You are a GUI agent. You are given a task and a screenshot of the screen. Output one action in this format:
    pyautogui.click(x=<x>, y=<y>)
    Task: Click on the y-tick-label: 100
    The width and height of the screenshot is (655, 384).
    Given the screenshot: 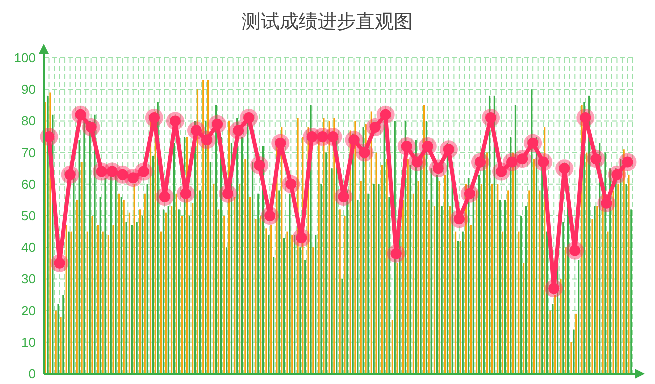 What is the action you would take?
    pyautogui.click(x=25, y=58)
    